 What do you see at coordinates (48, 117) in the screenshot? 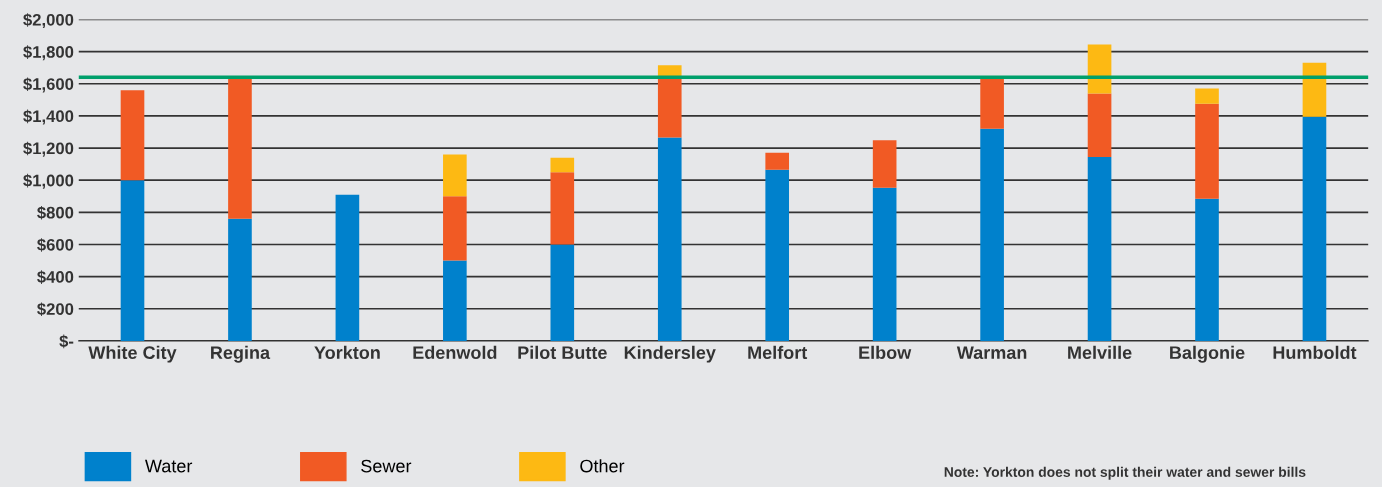
I see `y-tick-label: $1,400` at bounding box center [48, 117].